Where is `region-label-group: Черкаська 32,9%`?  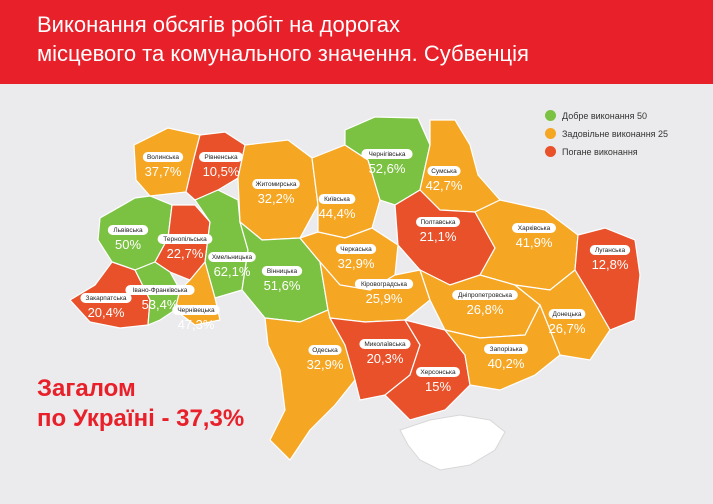
region-label-group: Черкаська 32,9% is located at coordinates (356, 257).